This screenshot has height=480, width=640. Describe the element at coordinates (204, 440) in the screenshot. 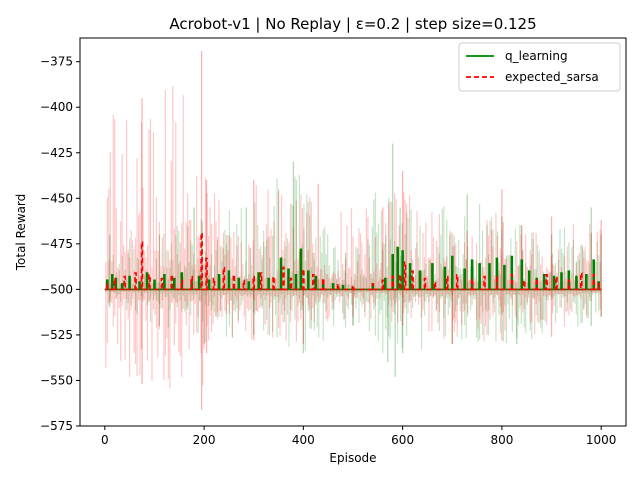

I see `x-tick-label: 200` at that location.